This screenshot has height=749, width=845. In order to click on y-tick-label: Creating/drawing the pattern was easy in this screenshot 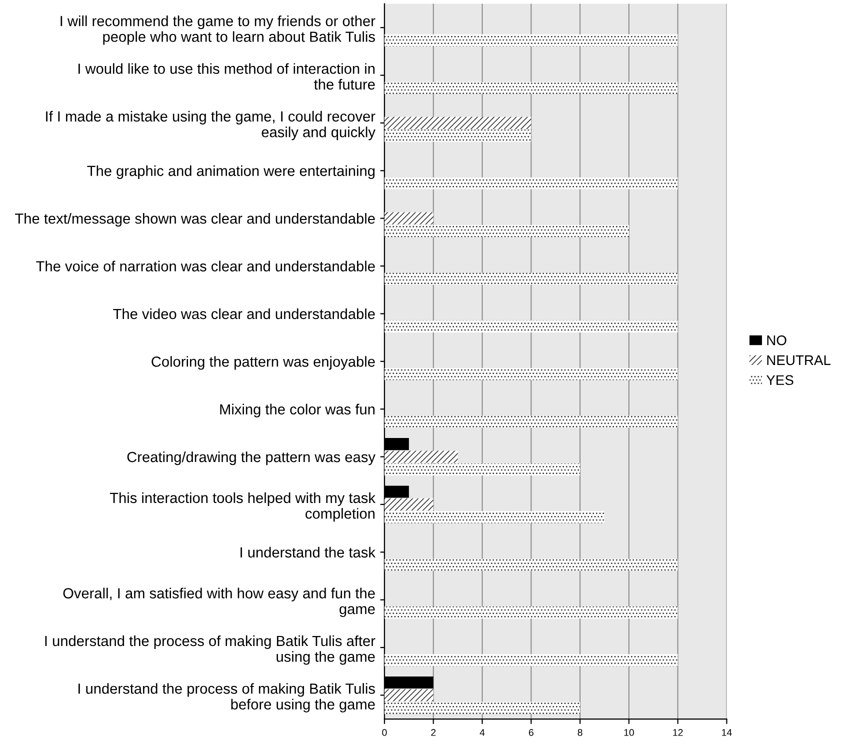, I will do `click(251, 458)`.